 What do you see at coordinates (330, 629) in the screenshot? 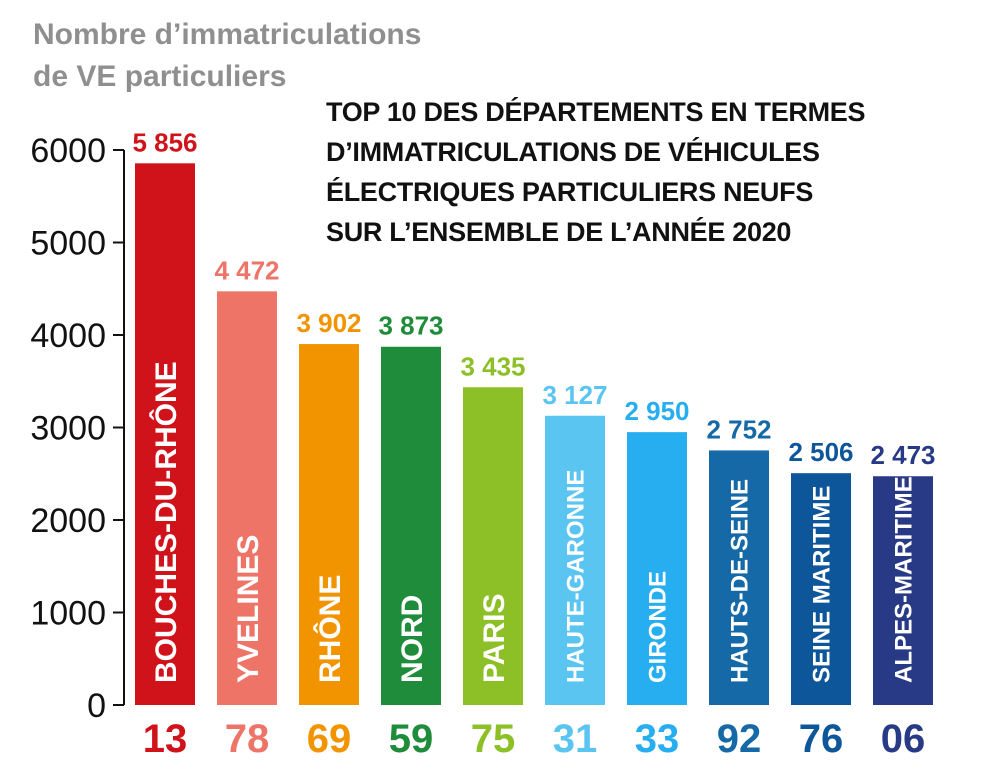
I see `bar-category-label: RHÔNE` at bounding box center [330, 629].